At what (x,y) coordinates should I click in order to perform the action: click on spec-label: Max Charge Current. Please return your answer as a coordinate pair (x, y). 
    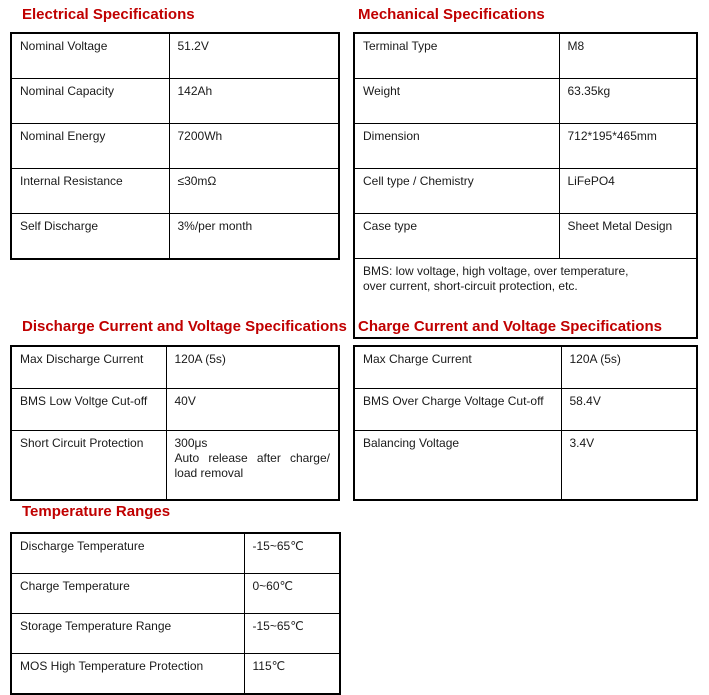
    Looking at the image, I should click on (457, 367).